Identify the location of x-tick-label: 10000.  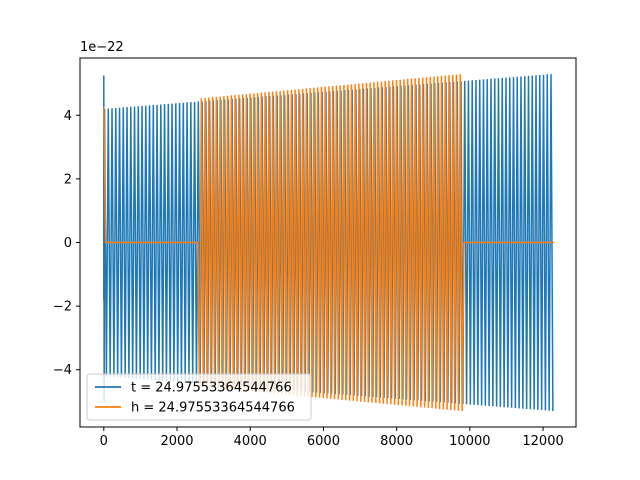
(469, 441).